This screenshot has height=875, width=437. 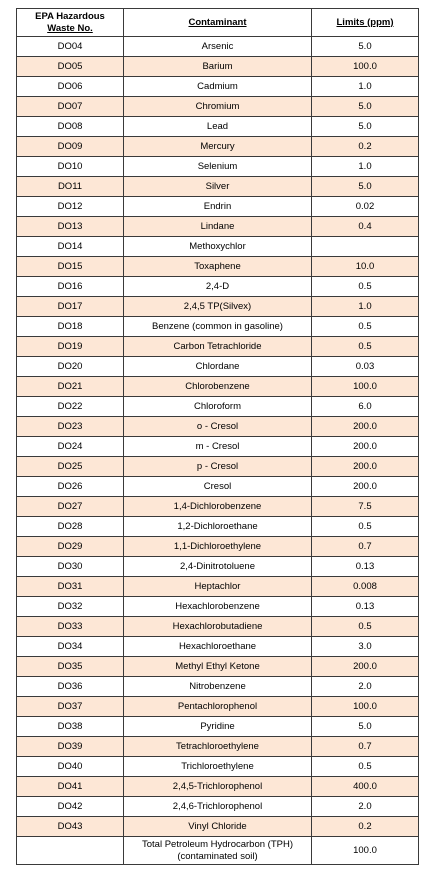 What do you see at coordinates (70, 406) in the screenshot?
I see `cell-waste-no: DO22` at bounding box center [70, 406].